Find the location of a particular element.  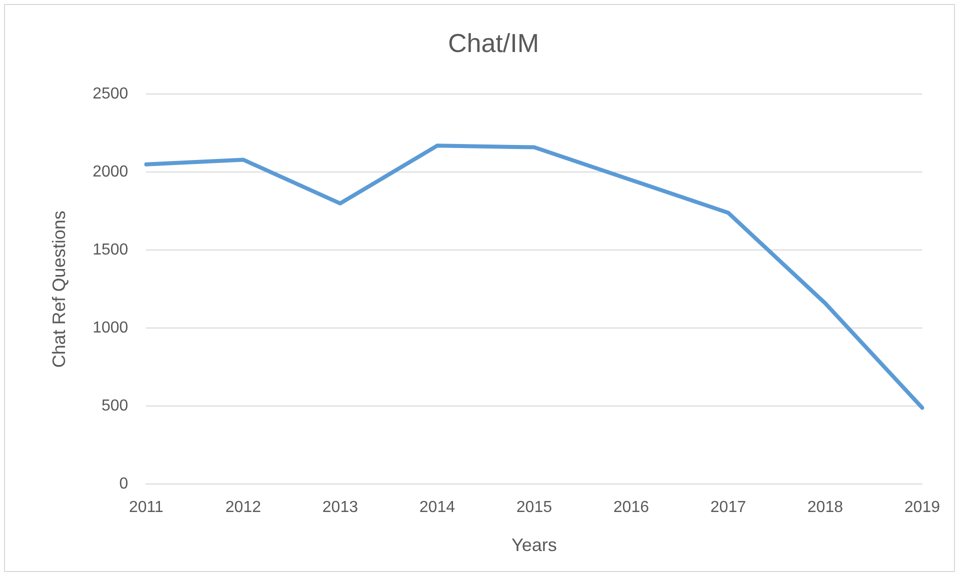

x-axis-title: Years is located at coordinates (534, 545).